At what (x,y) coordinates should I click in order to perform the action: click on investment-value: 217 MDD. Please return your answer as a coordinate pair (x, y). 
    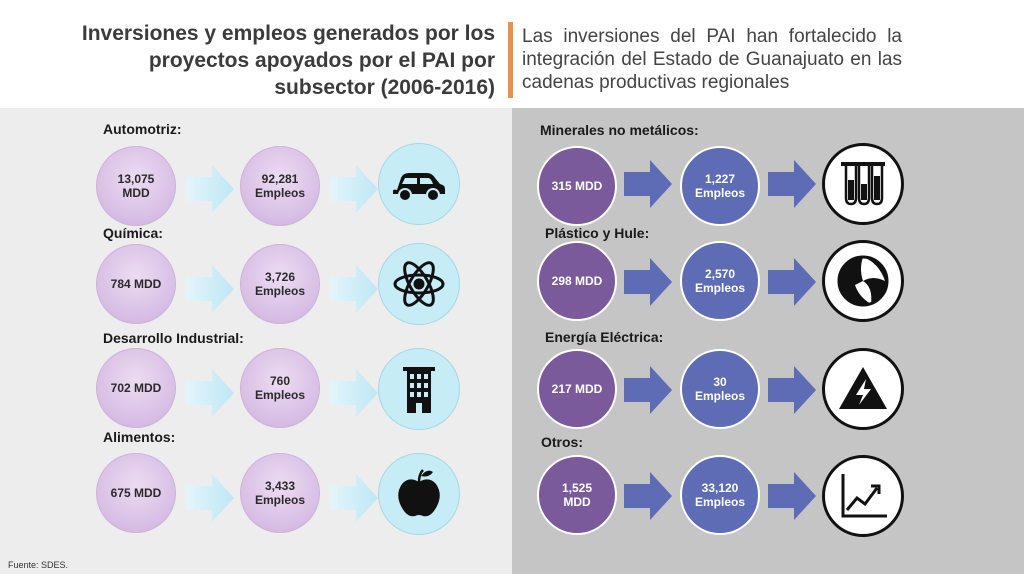
    Looking at the image, I should click on (577, 389).